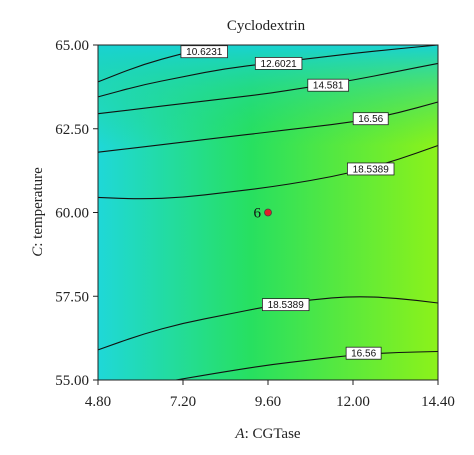 This screenshot has height=455, width=474. What do you see at coordinates (268, 402) in the screenshot?
I see `x-tick-label: 9.60` at bounding box center [268, 402].